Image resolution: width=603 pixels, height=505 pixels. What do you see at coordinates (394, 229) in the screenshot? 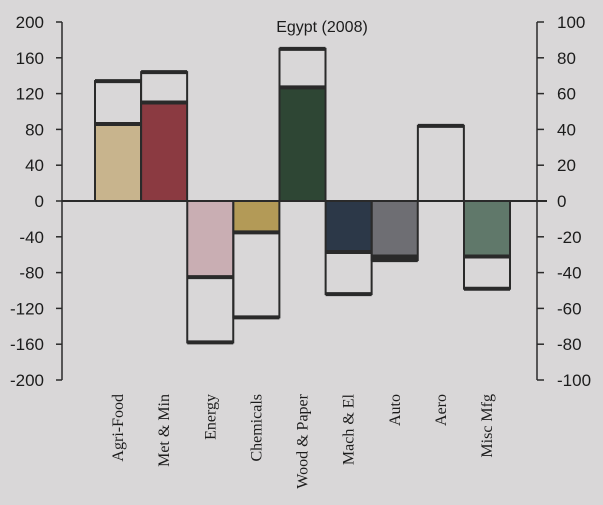
I see `bar-auto` at bounding box center [394, 229].